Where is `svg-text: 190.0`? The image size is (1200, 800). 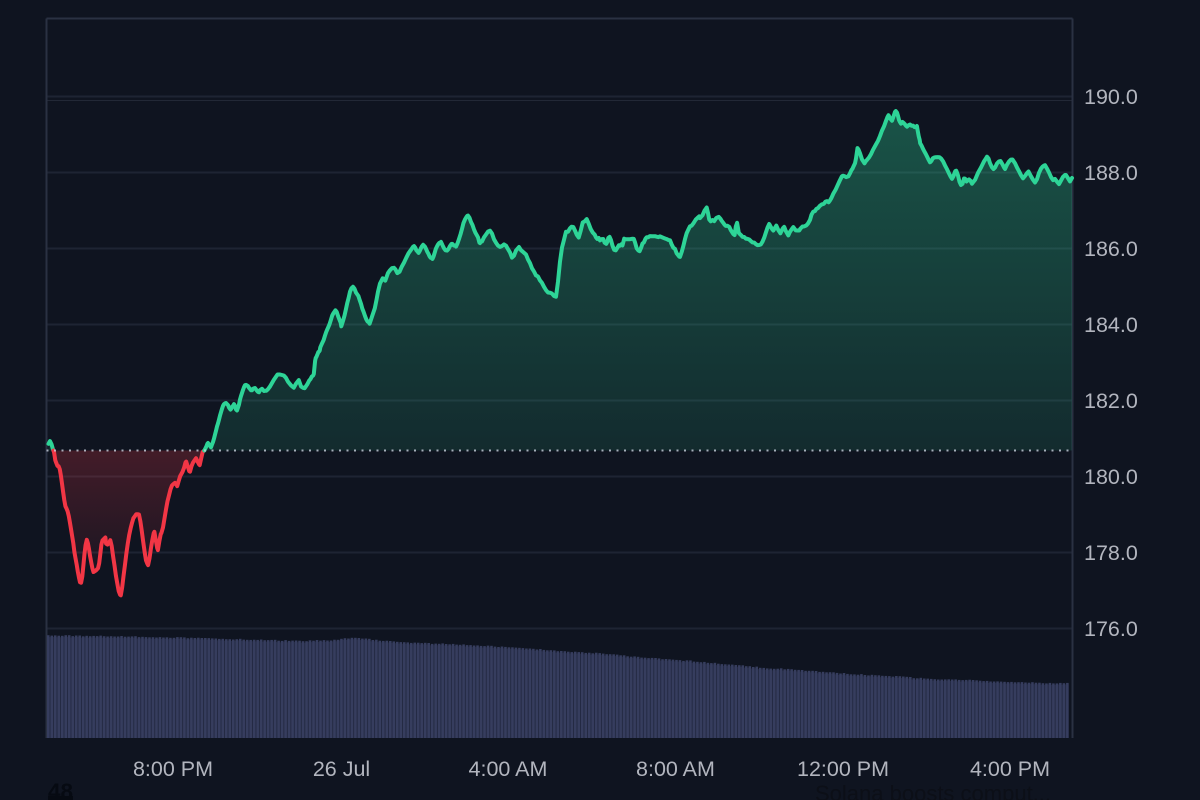 svg-text: 190.0 is located at coordinates (1111, 97).